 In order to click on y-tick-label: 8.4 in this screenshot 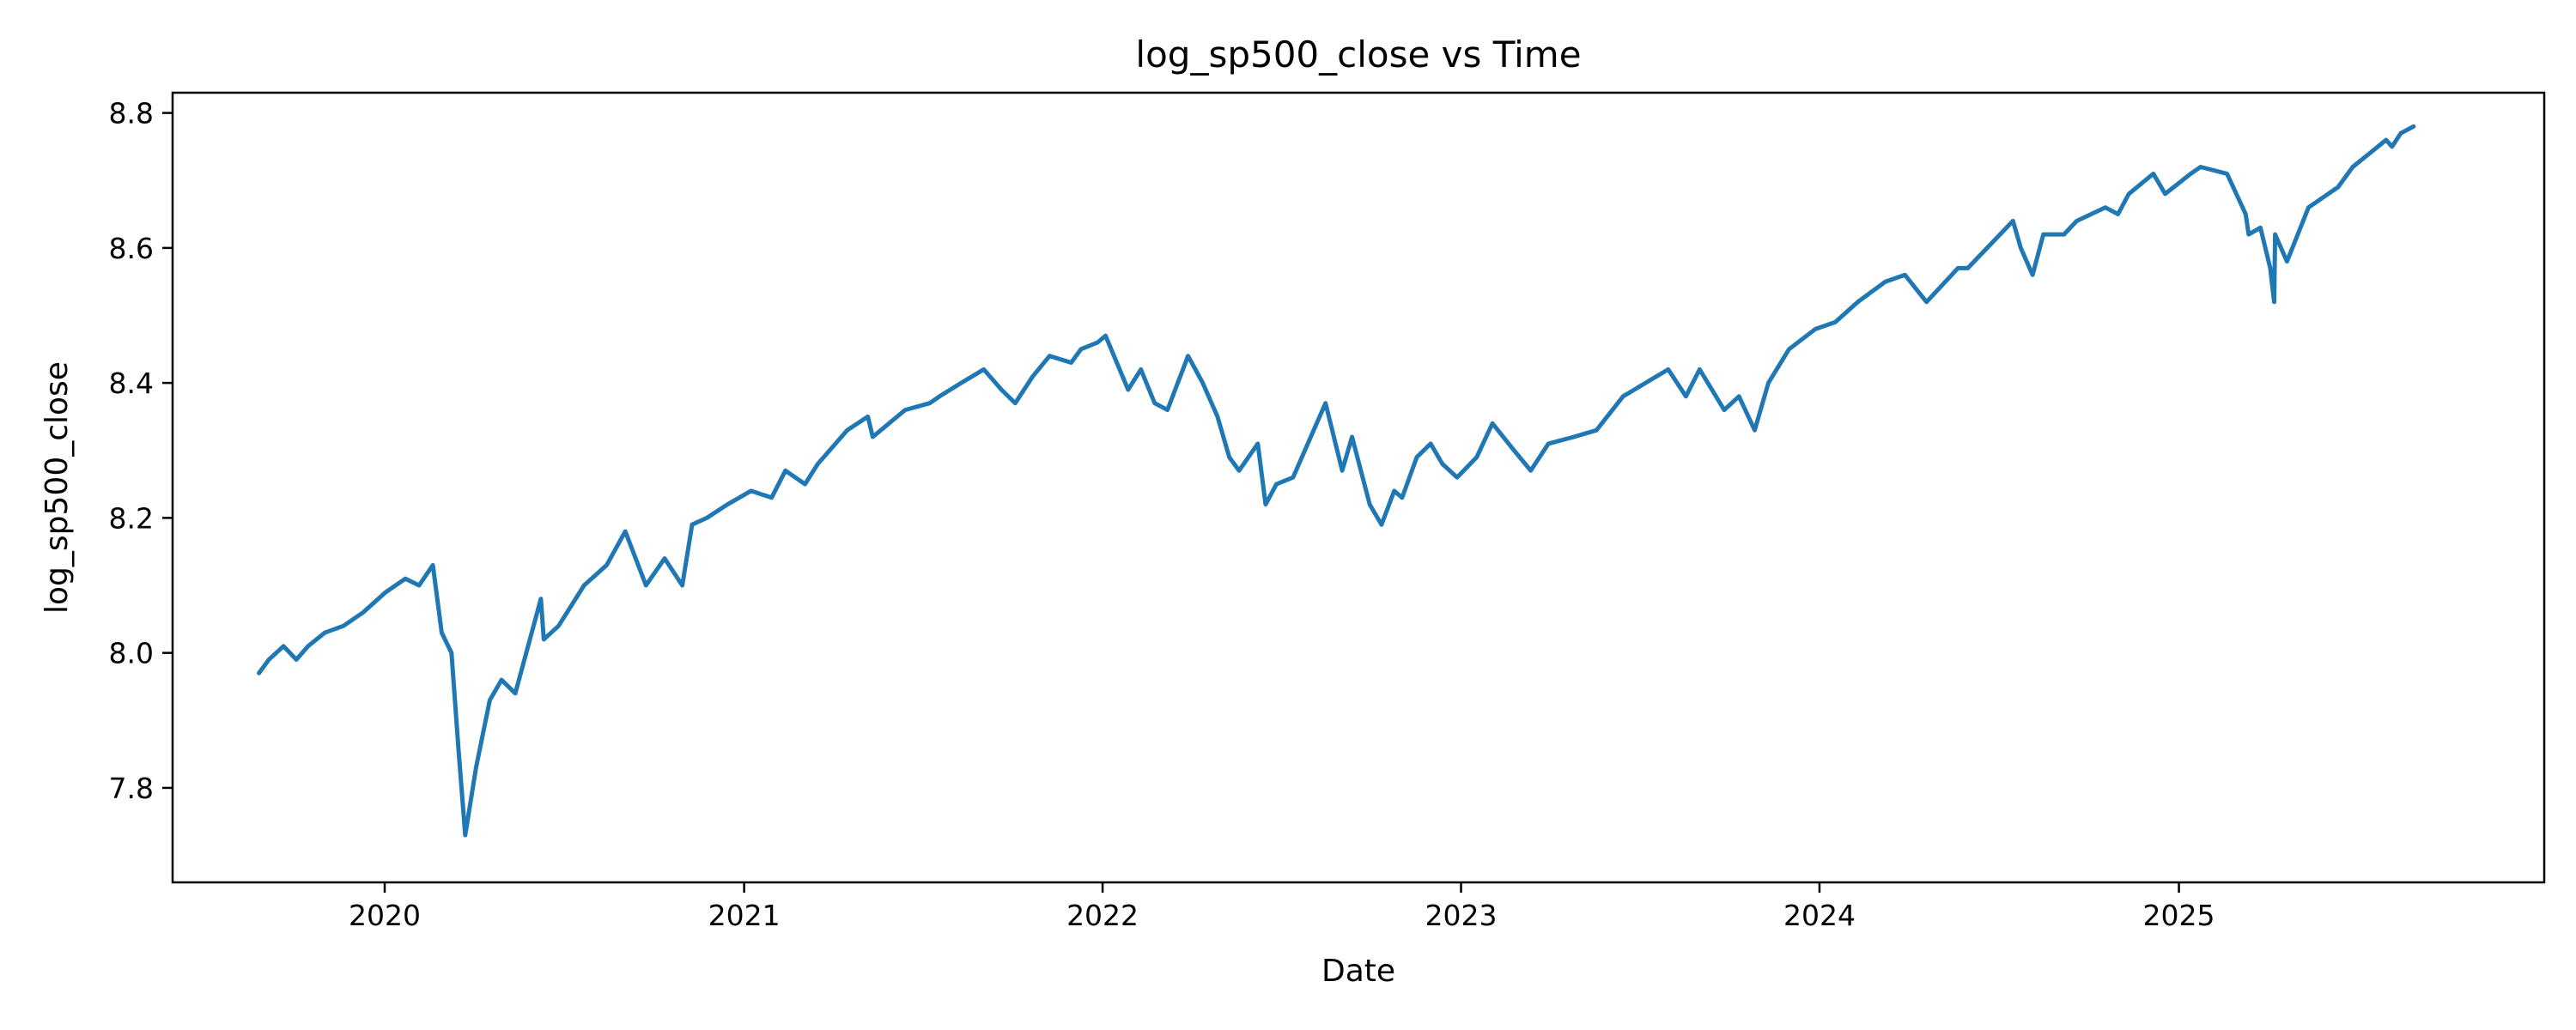, I will do `click(132, 383)`.